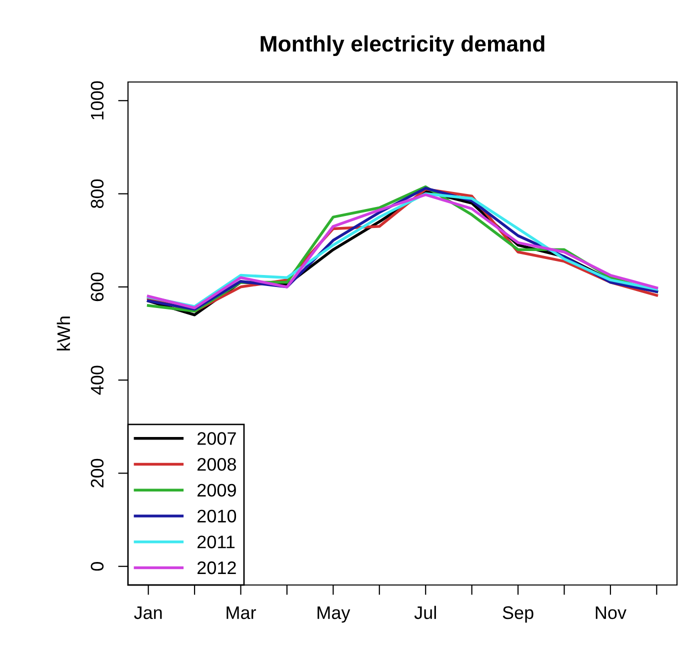 The width and height of the screenshot is (680, 646). Describe the element at coordinates (63, 333) in the screenshot. I see `y-axis-title: kWh` at that location.